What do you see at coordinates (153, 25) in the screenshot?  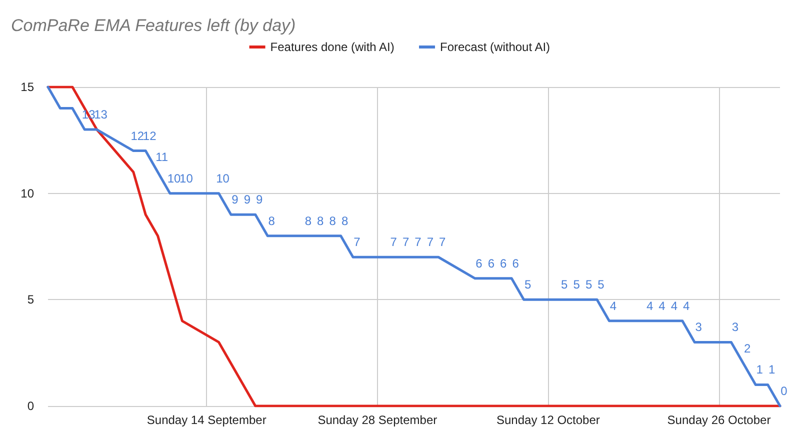 I see `chart-title: ComPaRe EMA Features left (by day)` at bounding box center [153, 25].